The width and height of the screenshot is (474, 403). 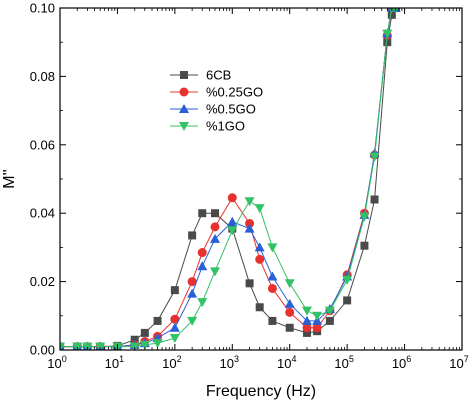 I want to click on x-tick-label: 10⁵, so click(x=343, y=362).